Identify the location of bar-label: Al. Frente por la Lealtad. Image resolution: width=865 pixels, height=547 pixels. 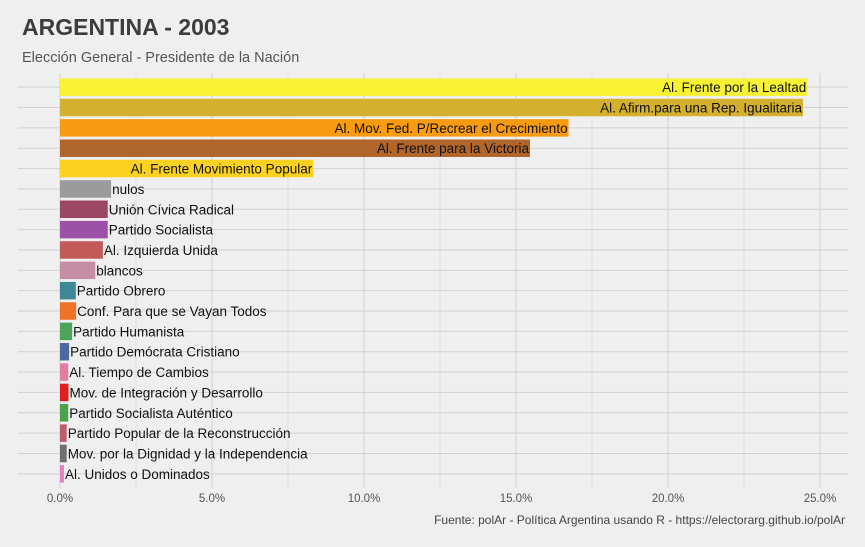
(734, 87).